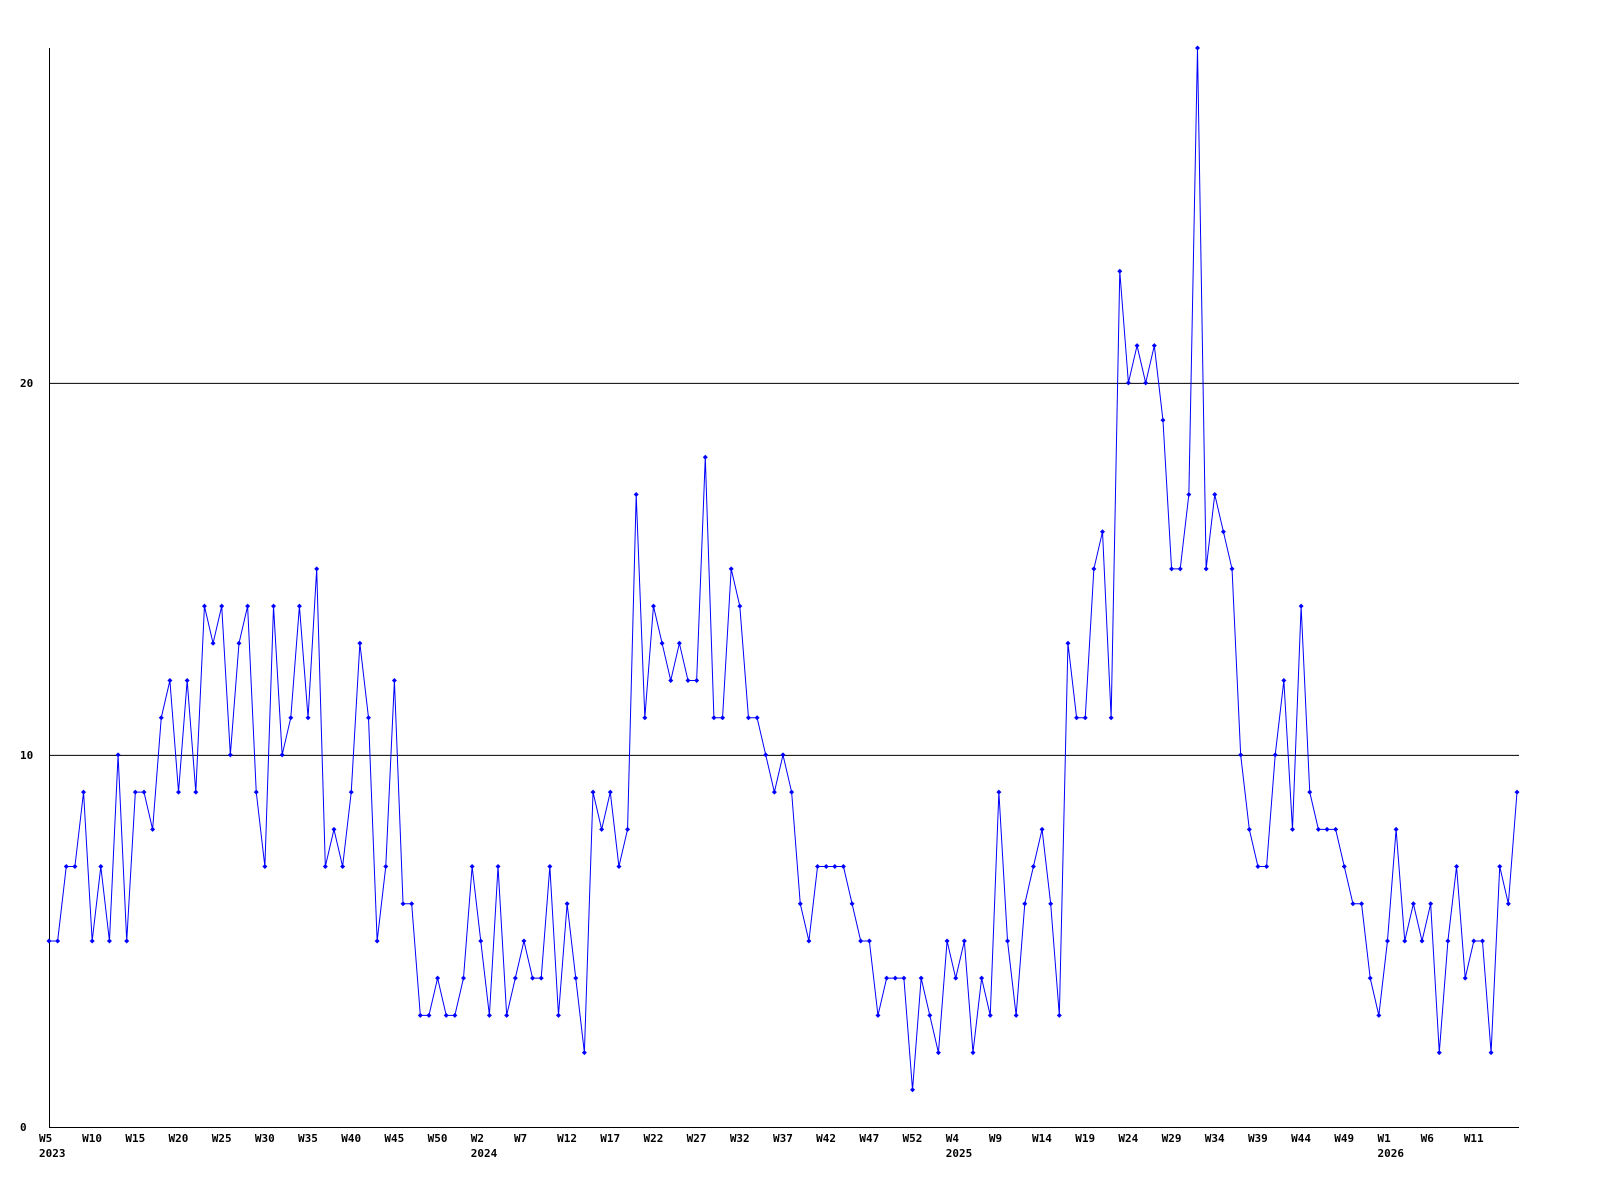 Image resolution: width=1600 pixels, height=1200 pixels. Describe the element at coordinates (351, 1138) in the screenshot. I see `x-tick-label: W40` at that location.